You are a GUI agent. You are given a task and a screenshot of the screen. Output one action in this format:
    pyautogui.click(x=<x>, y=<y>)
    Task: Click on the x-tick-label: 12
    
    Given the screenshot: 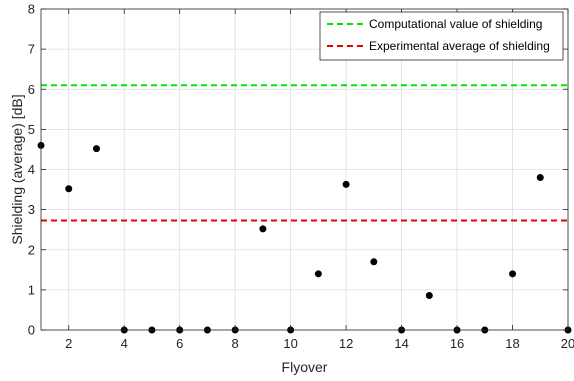 What is the action you would take?
    pyautogui.click(x=346, y=343)
    